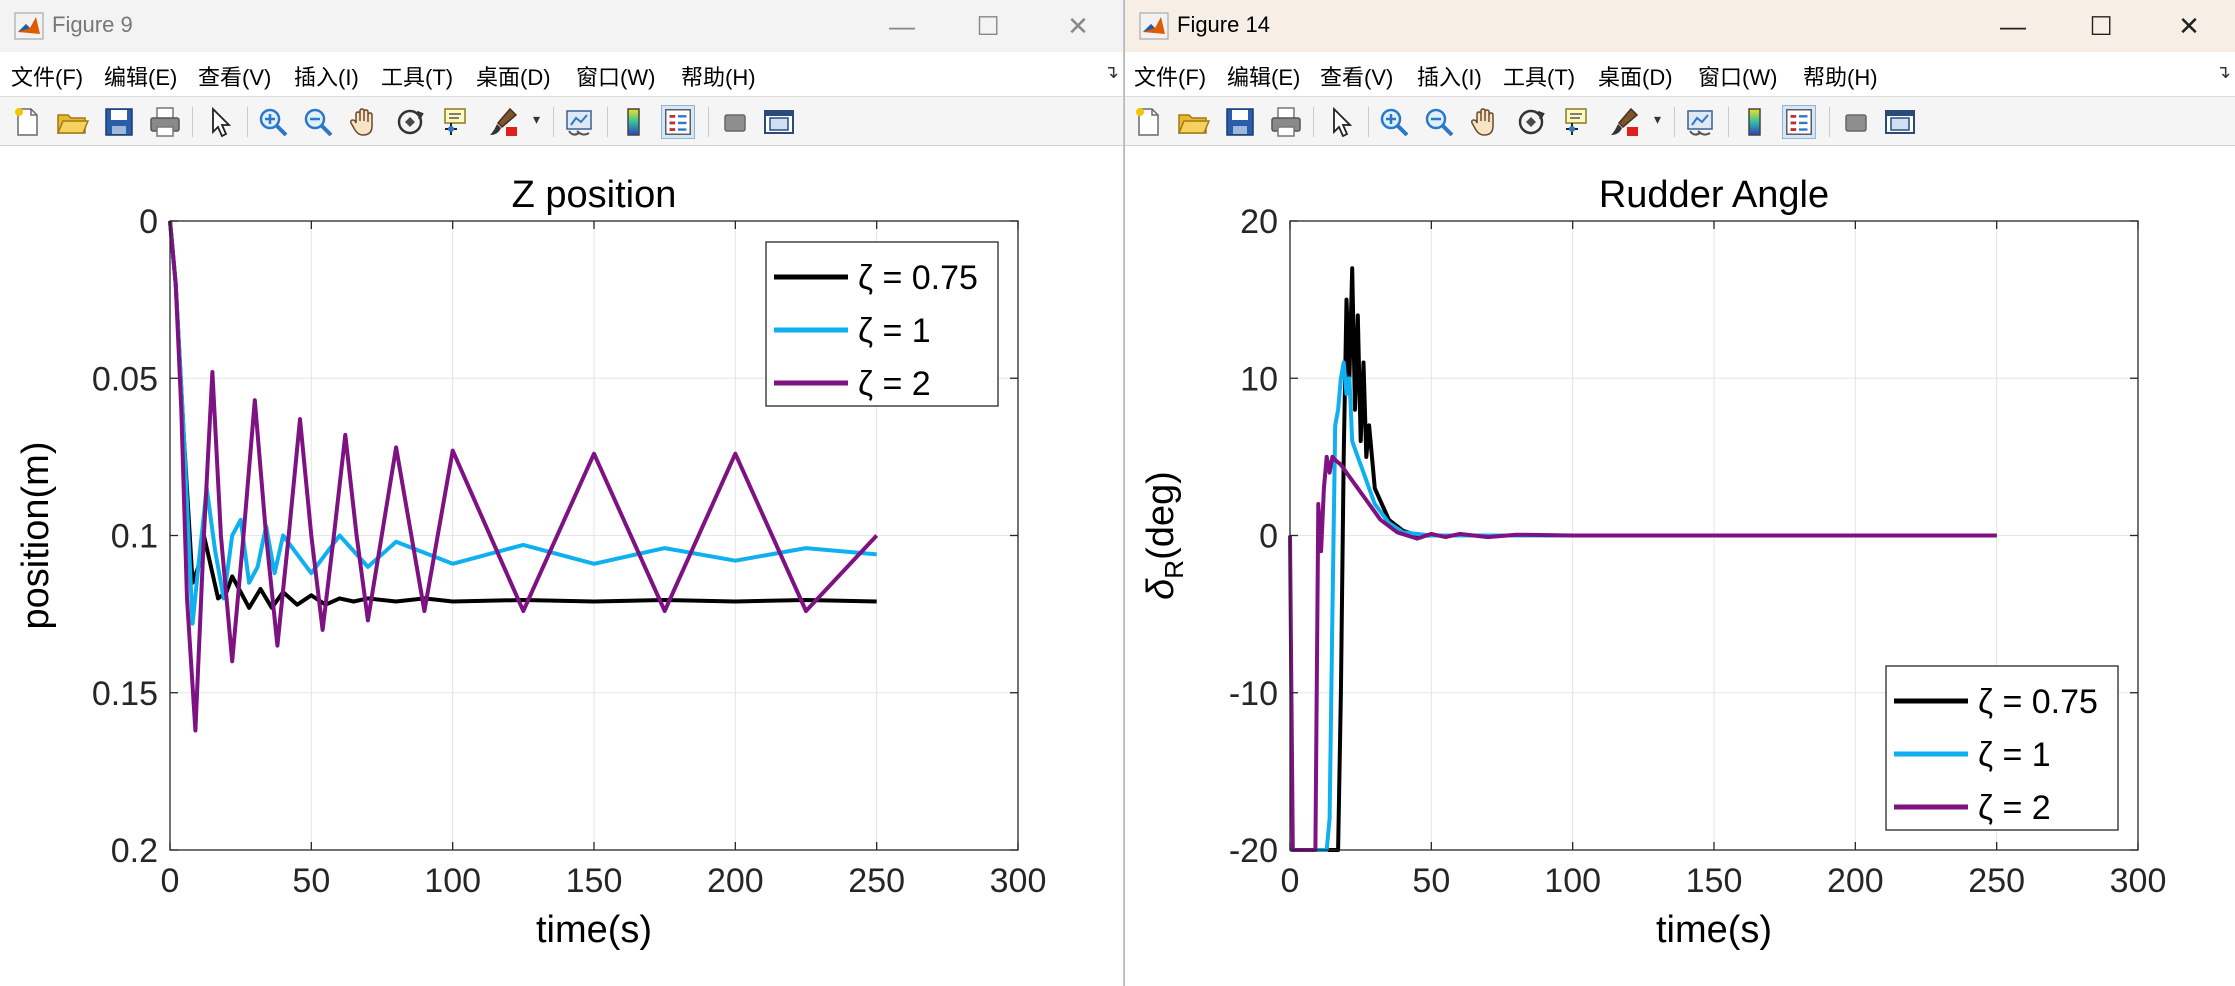 Image resolution: width=2235 pixels, height=986 pixels. What do you see at coordinates (134, 537) in the screenshot?
I see `y-tick-label: 0.1` at bounding box center [134, 537].